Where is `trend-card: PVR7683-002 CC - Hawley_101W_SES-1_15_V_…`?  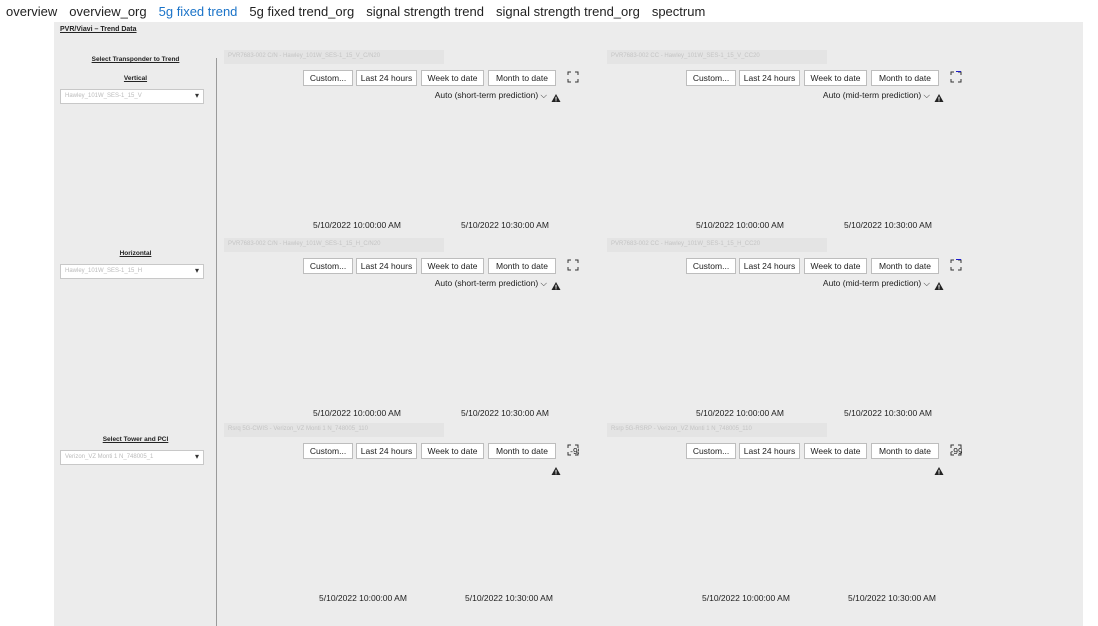 trend-card: PVR7683-002 CC - Hawley_101W_SES-1_15_V_… is located at coordinates (851, 140).